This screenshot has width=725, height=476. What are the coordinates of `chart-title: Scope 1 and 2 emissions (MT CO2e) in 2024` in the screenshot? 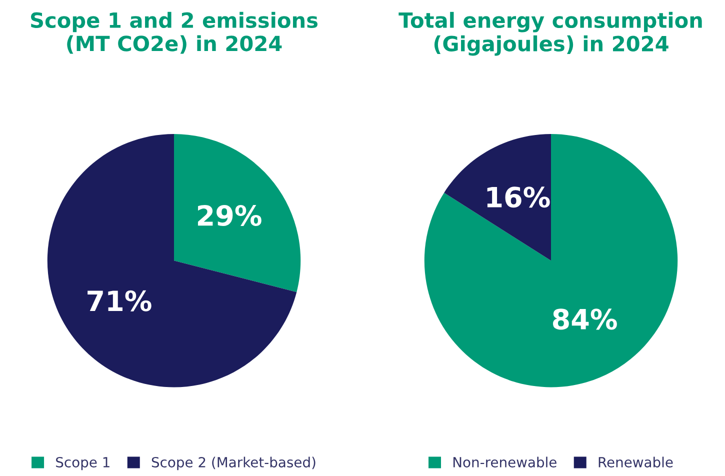 It's located at (174, 33).